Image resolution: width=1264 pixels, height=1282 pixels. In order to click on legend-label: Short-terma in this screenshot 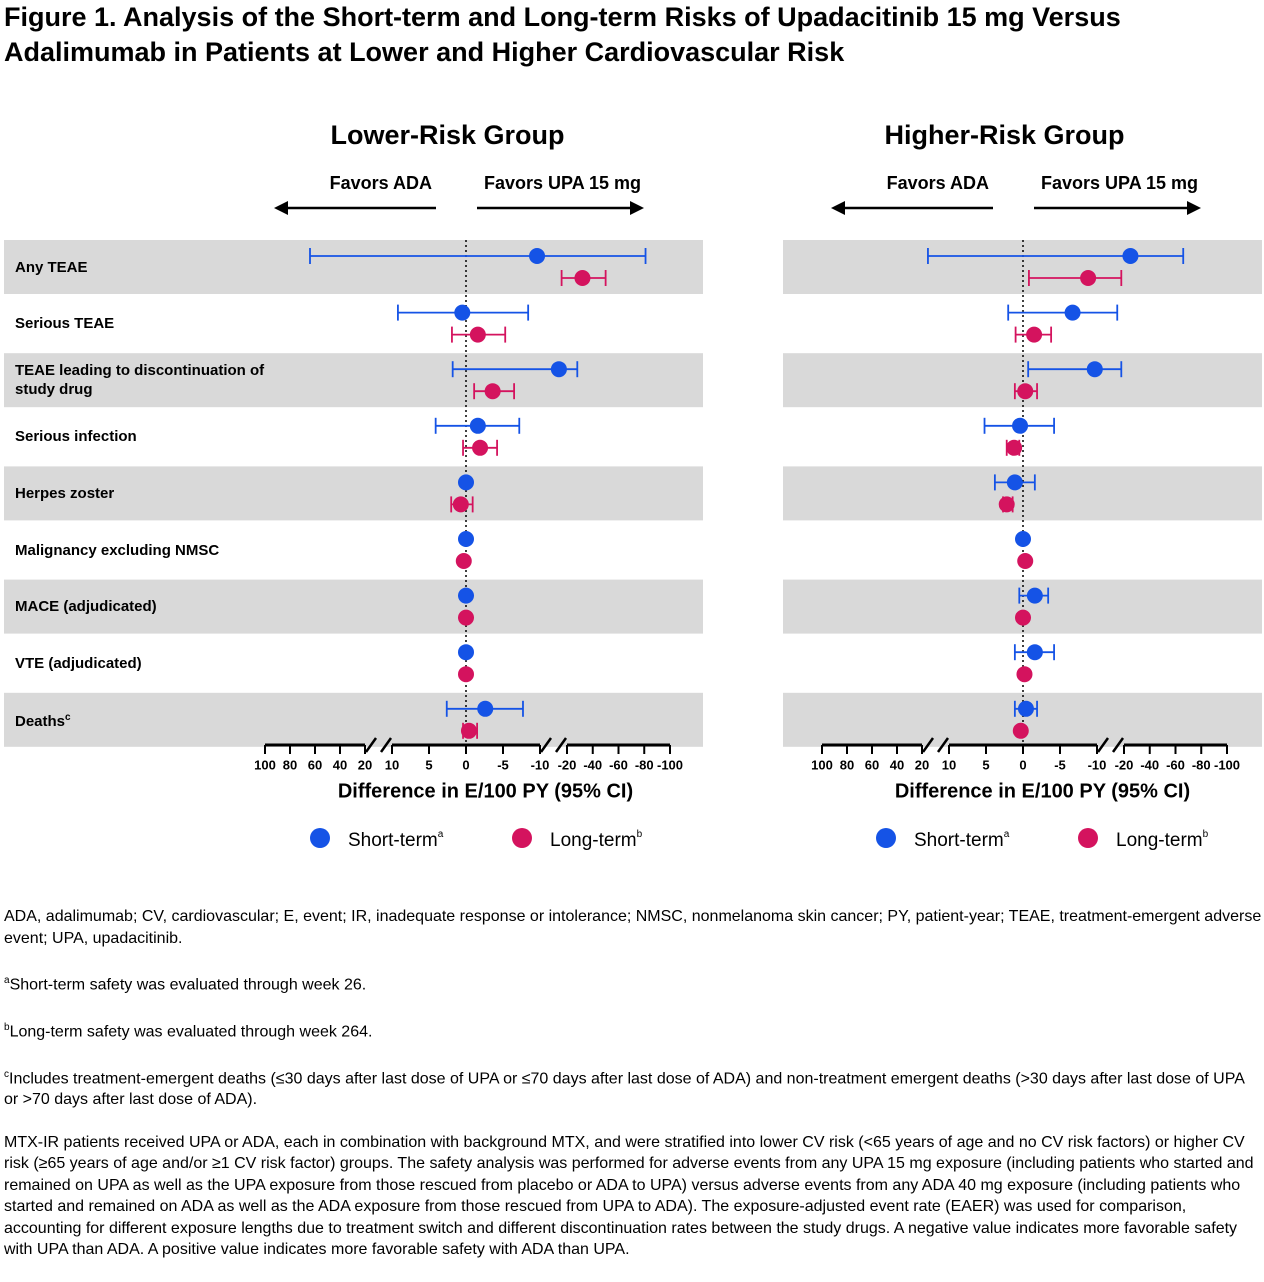, I will do `click(396, 840)`.